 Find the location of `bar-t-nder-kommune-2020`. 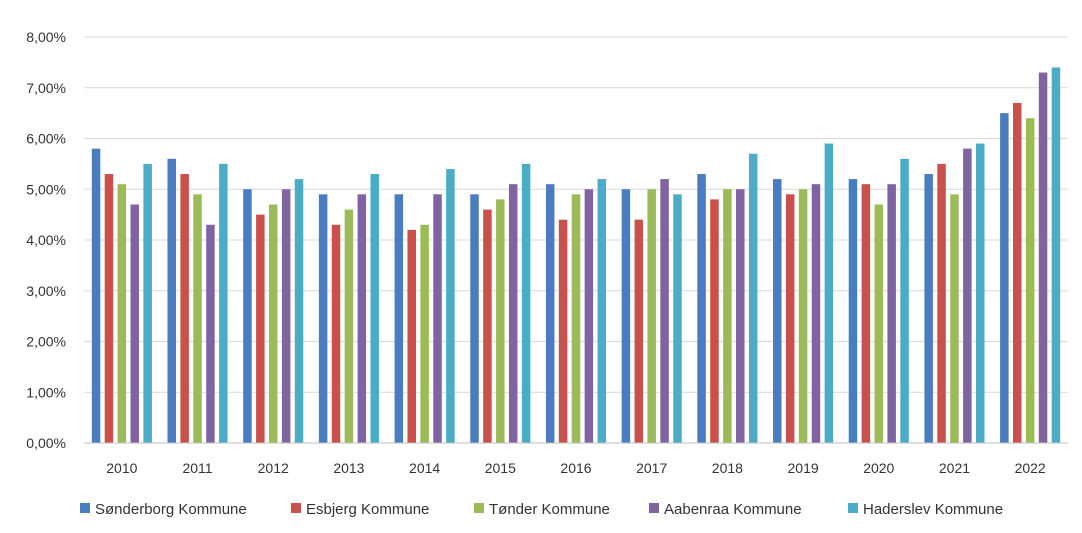

bar-t-nder-kommune-2020 is located at coordinates (879, 323).